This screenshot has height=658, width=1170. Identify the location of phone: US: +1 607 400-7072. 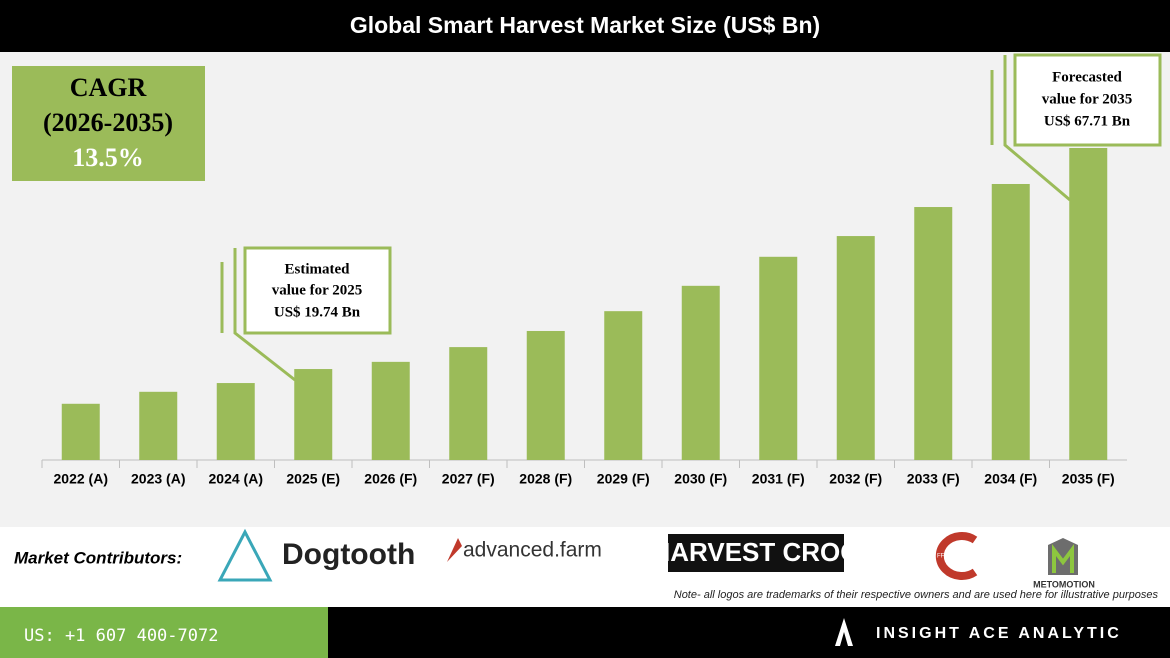
(121, 636).